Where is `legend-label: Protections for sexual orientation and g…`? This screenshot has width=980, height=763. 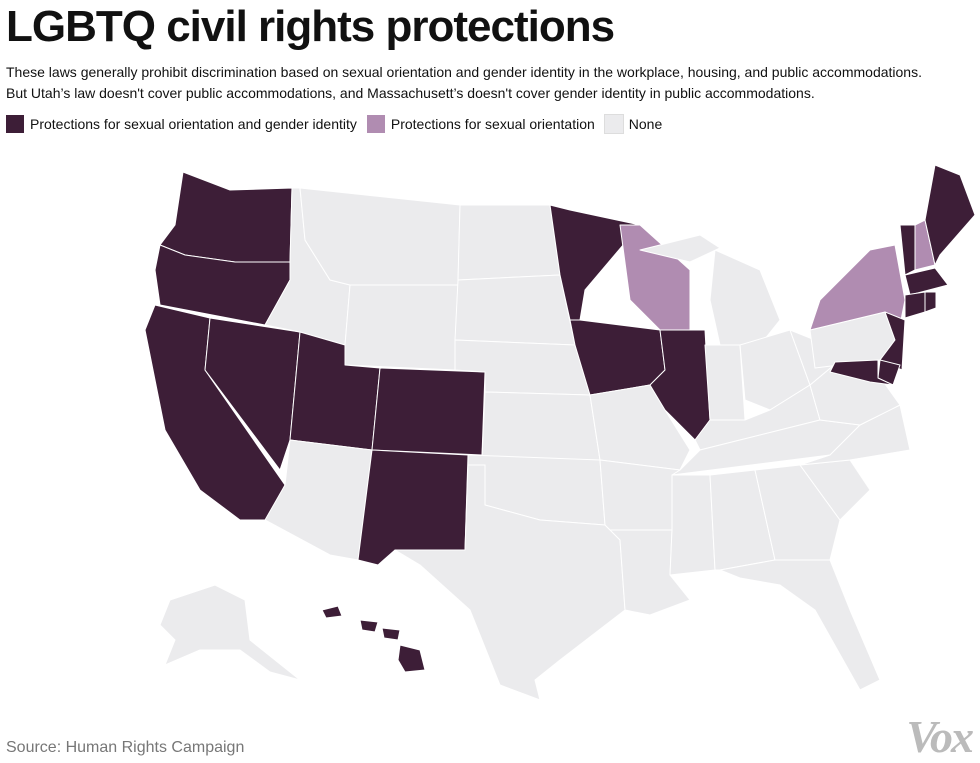
legend-label: Protections for sexual orientation and g… is located at coordinates (193, 124).